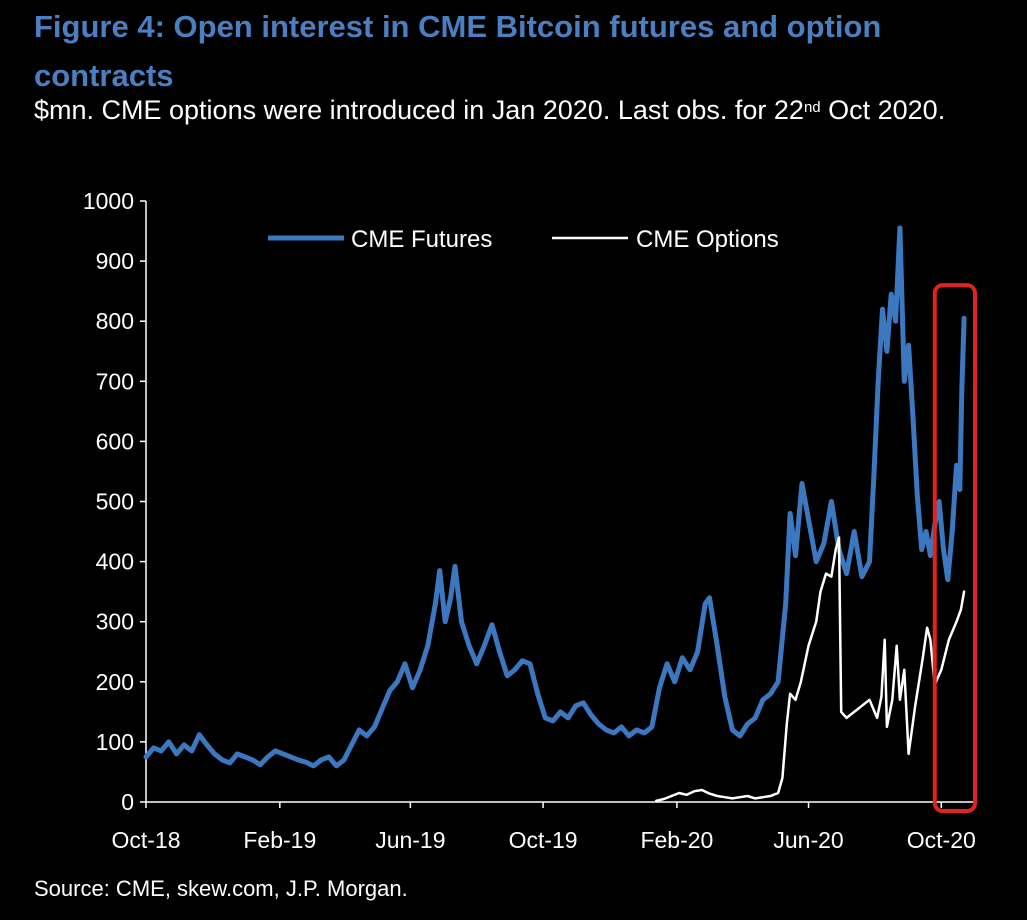 This screenshot has width=1027, height=920. I want to click on x-tick-label: Oct-20, so click(941, 840).